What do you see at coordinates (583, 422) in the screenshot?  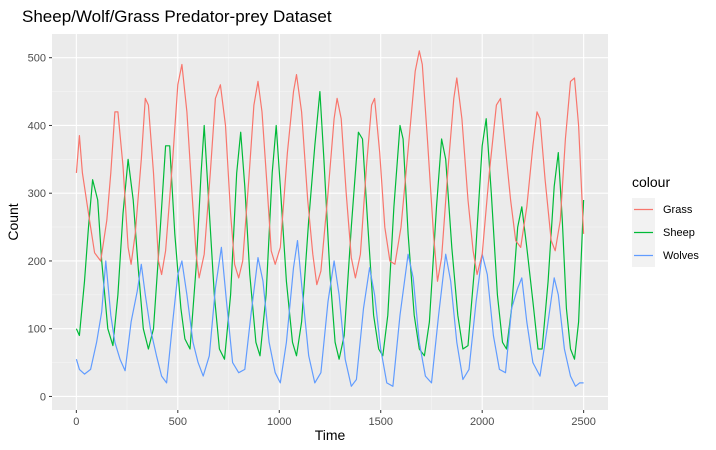 I see `x-tick-label: 2500` at bounding box center [583, 422].